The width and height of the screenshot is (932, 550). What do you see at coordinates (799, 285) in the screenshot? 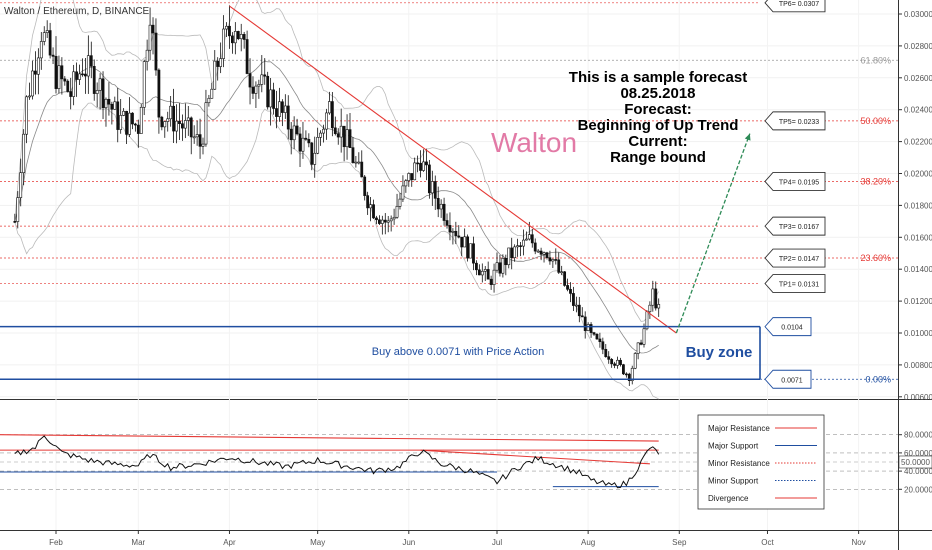
I see `target-callout-label: TP1= 0.0131` at bounding box center [799, 285].